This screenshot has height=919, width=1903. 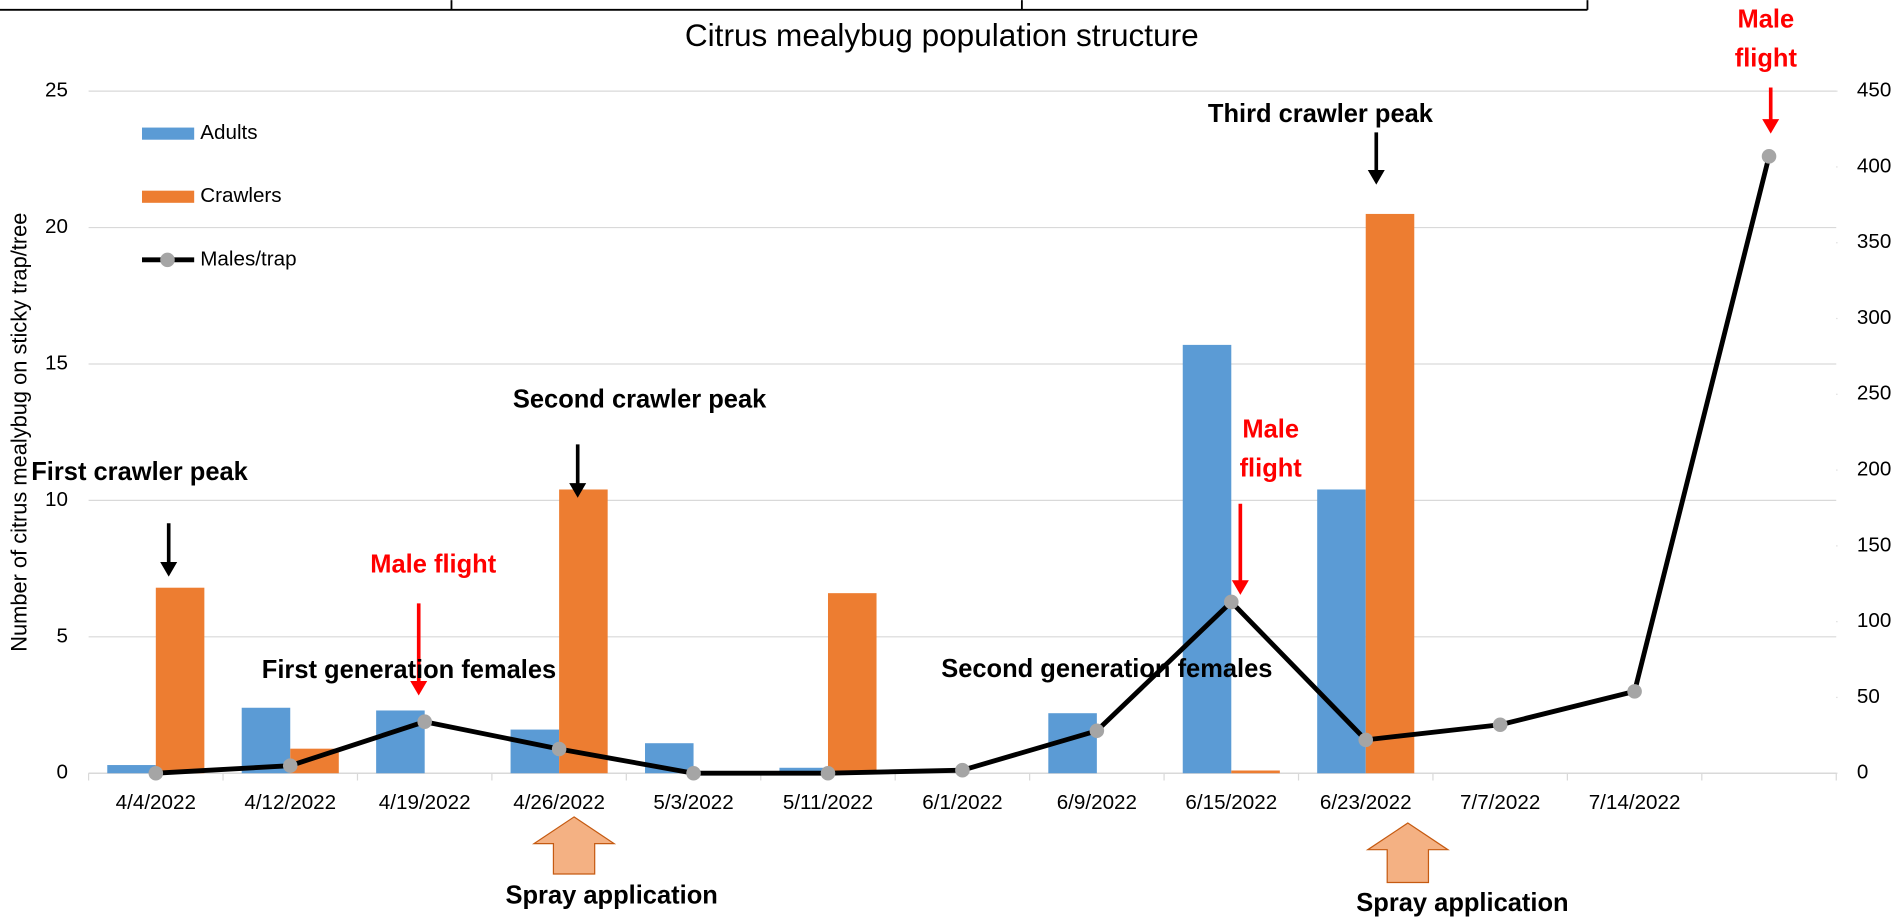 What do you see at coordinates (228, 132) in the screenshot?
I see `legend-label: Adults` at bounding box center [228, 132].